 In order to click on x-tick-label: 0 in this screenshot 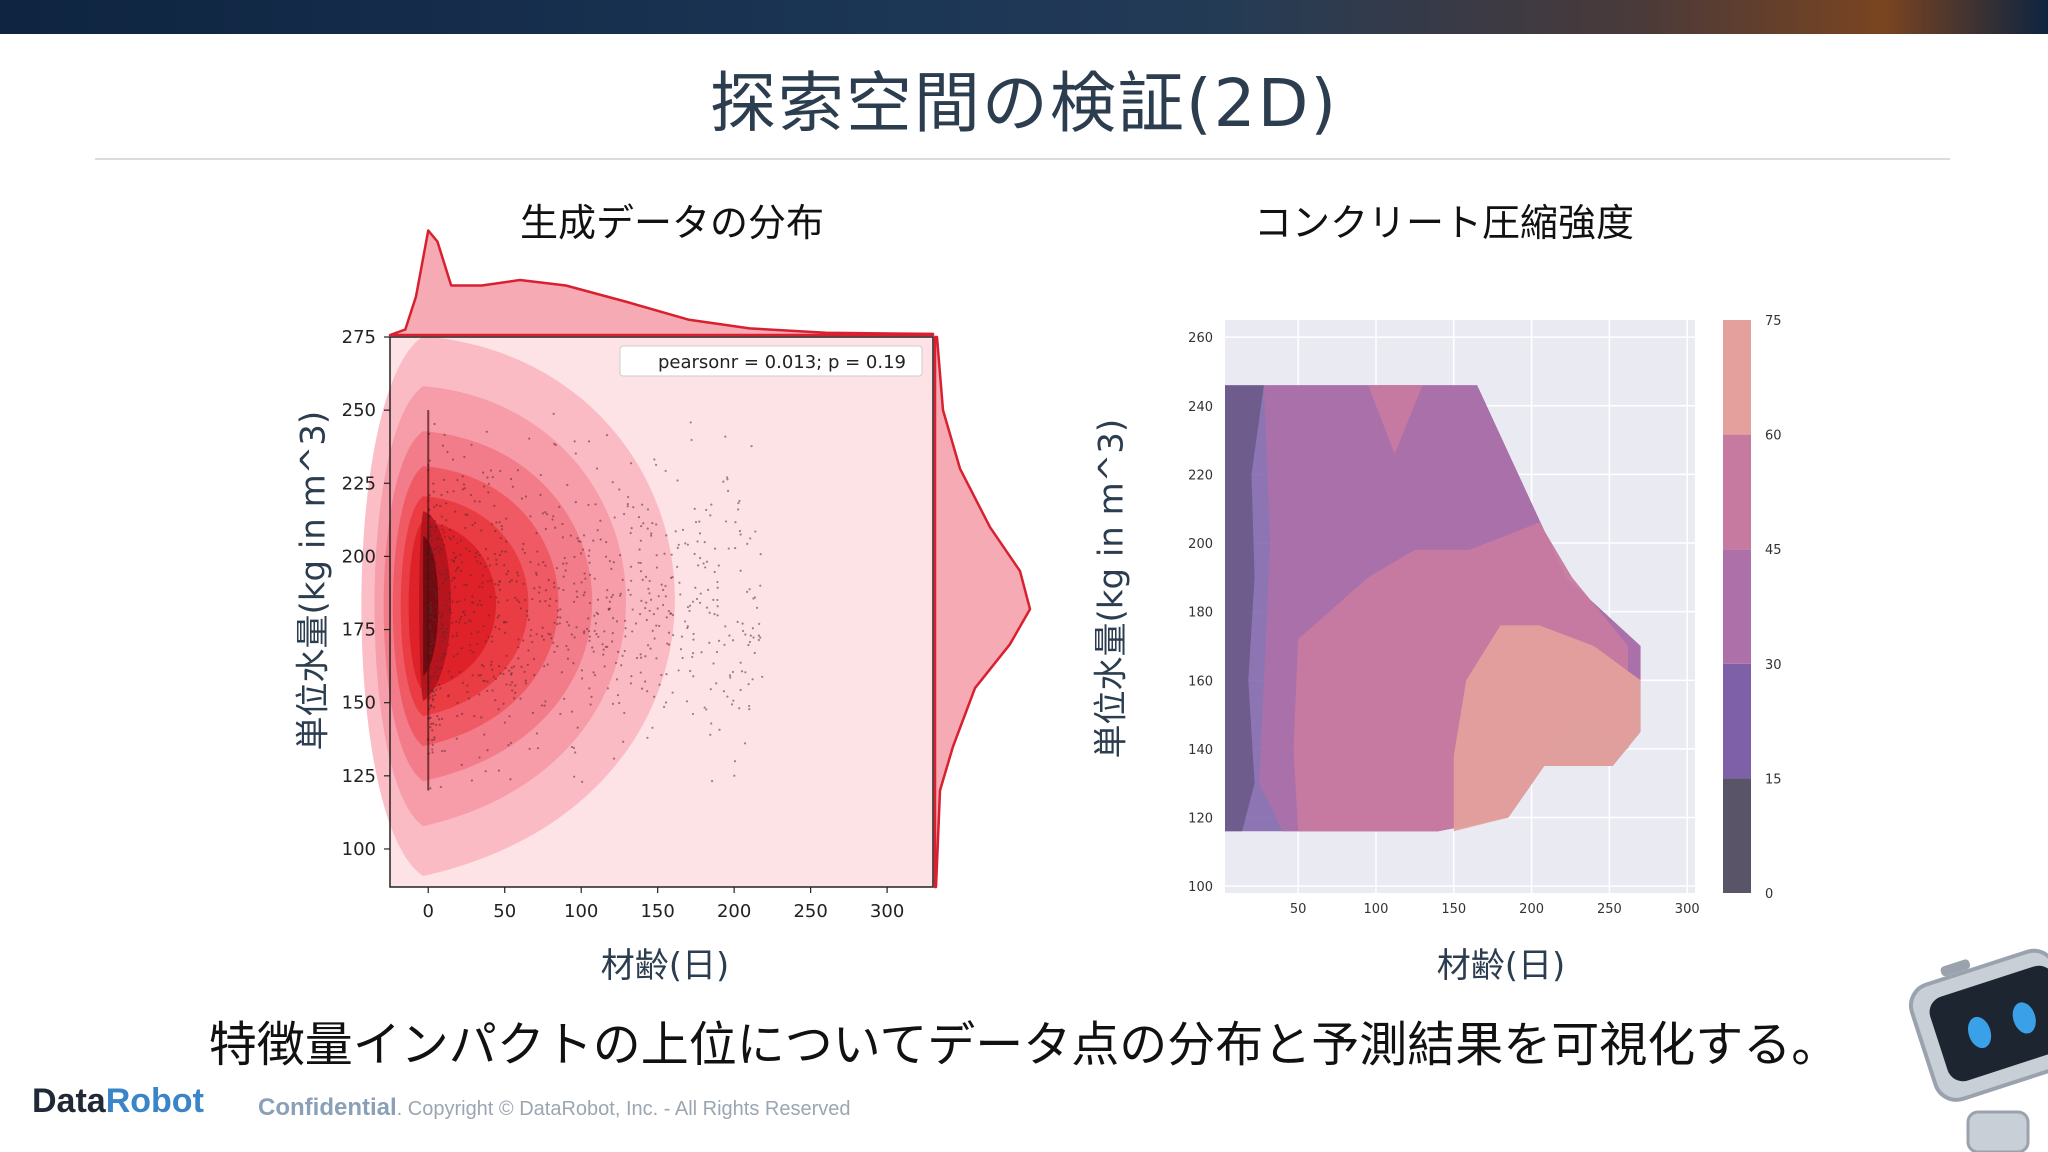, I will do `click(428, 911)`.